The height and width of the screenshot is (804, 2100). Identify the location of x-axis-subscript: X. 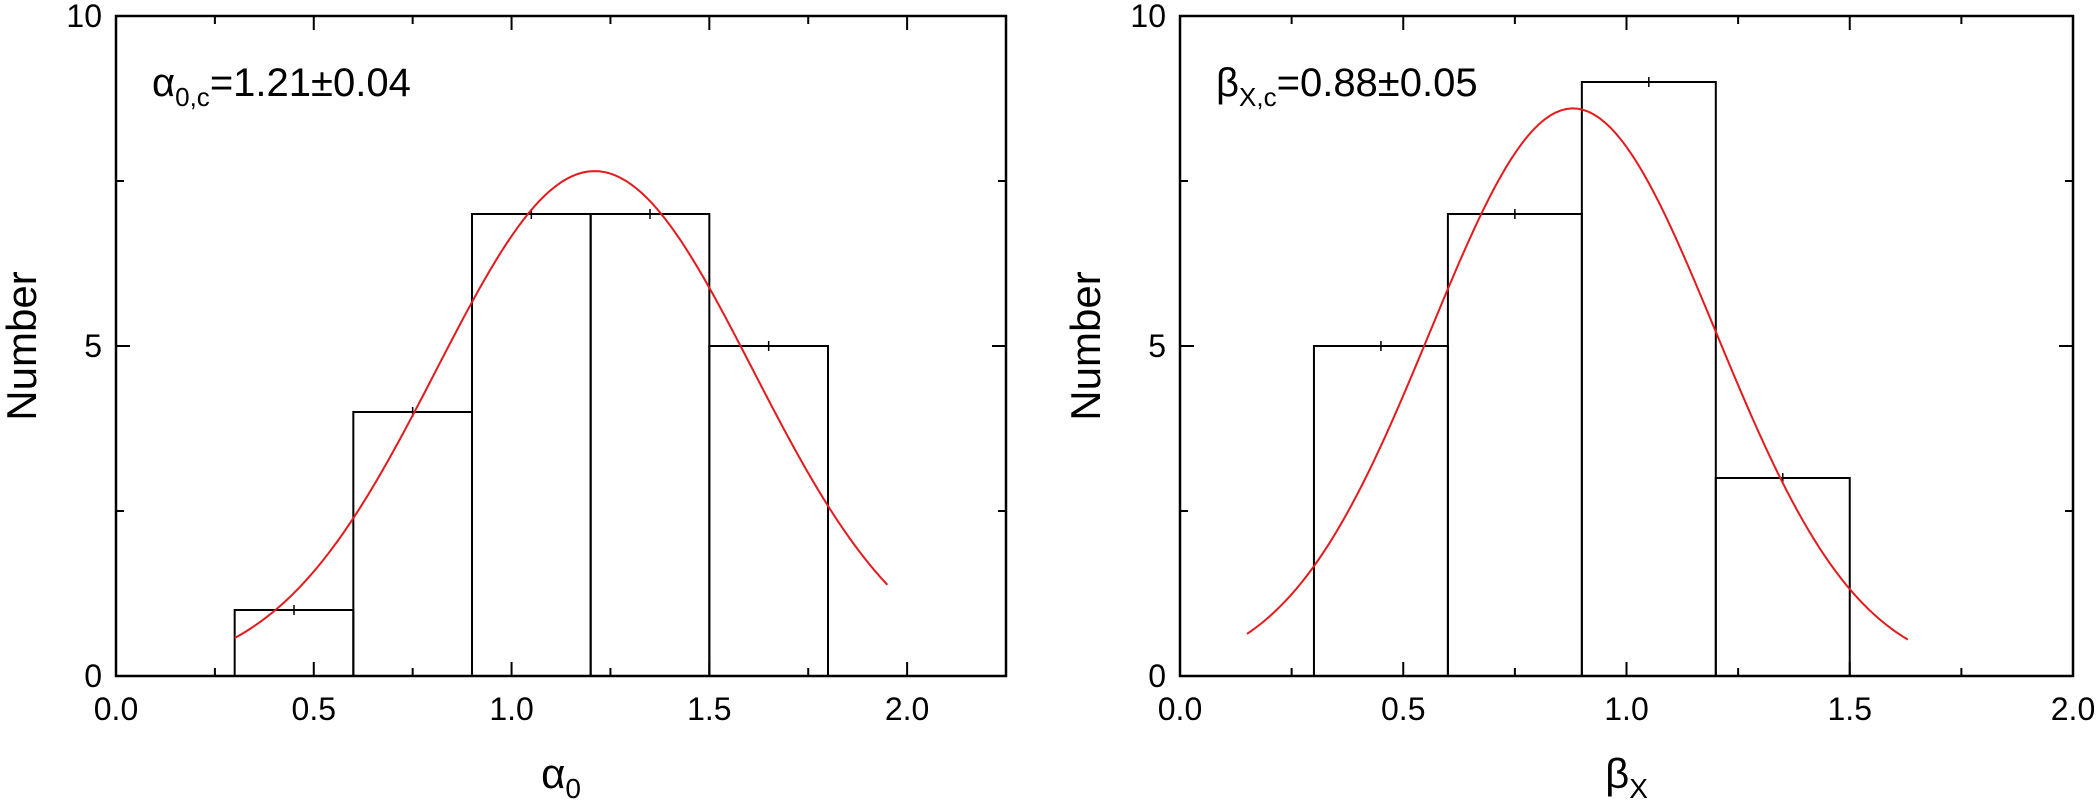
(1638, 788).